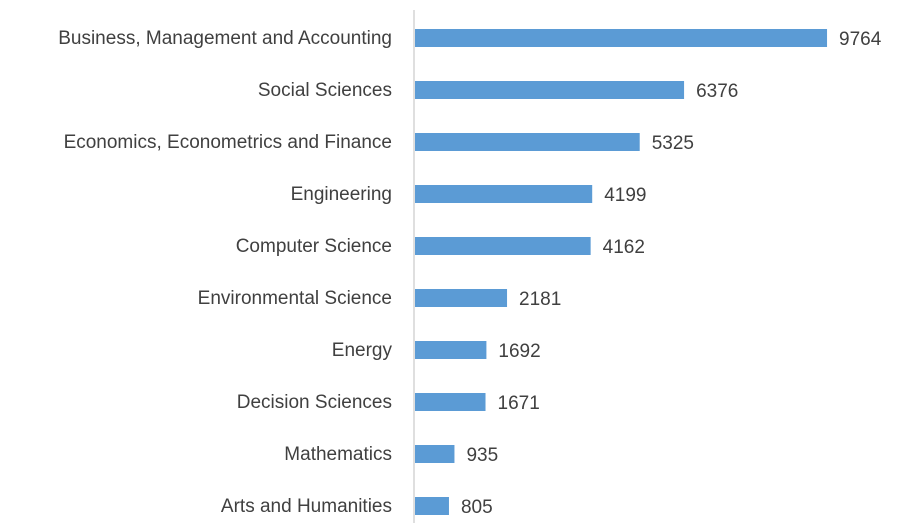 The width and height of the screenshot is (897, 523). What do you see at coordinates (338, 454) in the screenshot?
I see `category-label: Mathematics` at bounding box center [338, 454].